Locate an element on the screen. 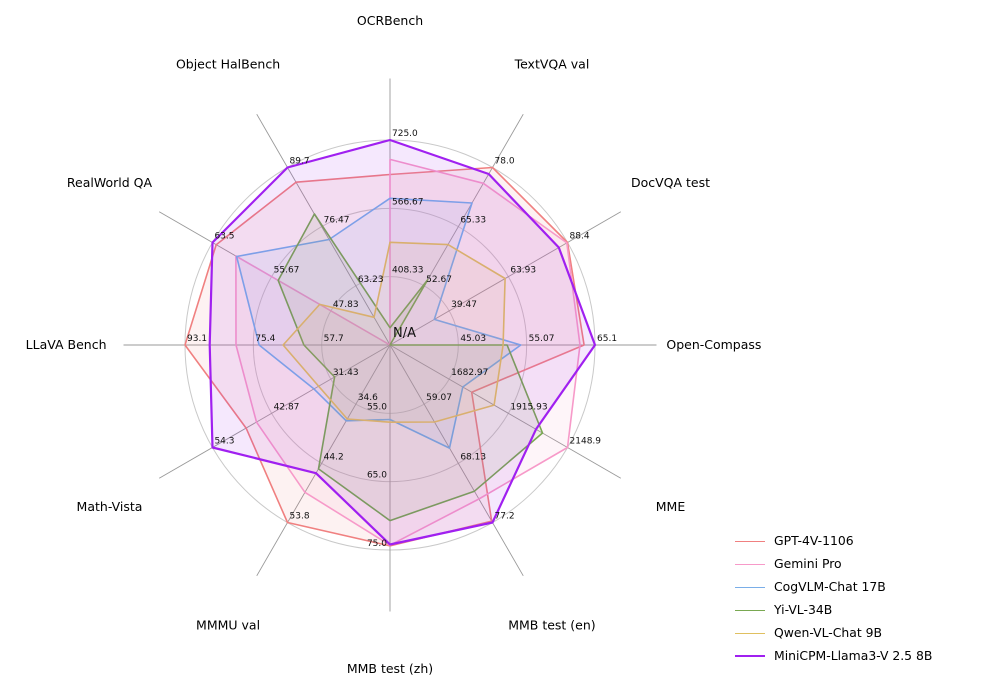  axis-title: MMMU val is located at coordinates (228, 625).